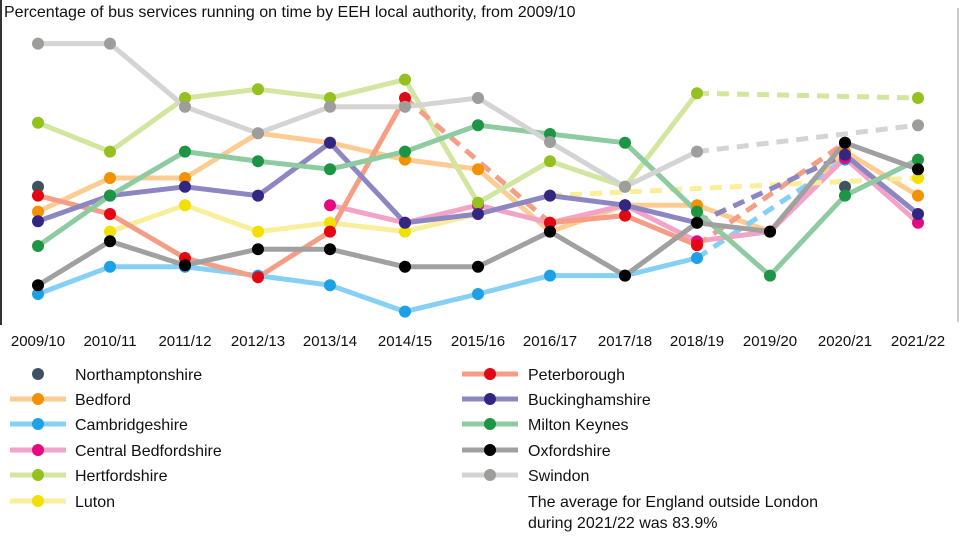 The width and height of the screenshot is (961, 538). I want to click on legend-label-hertfordshire: Hertfordshire, so click(121, 476).